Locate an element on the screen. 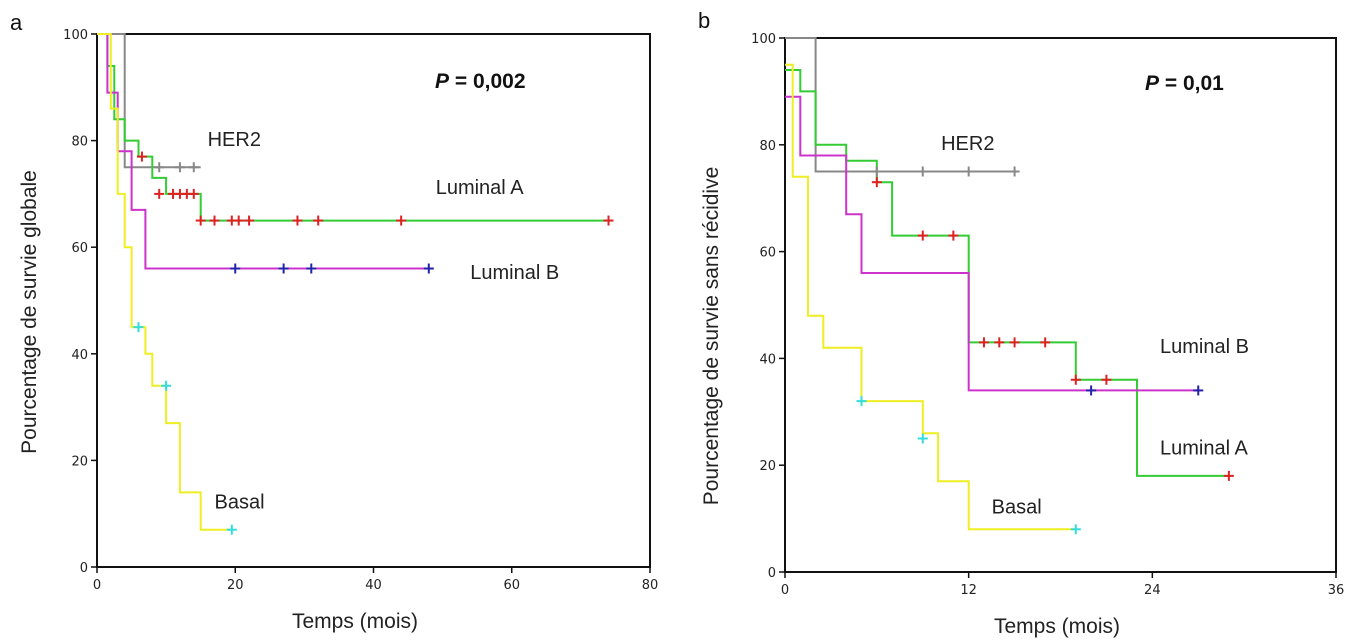  panel-b-x-tick-label: 12 is located at coordinates (968, 590).